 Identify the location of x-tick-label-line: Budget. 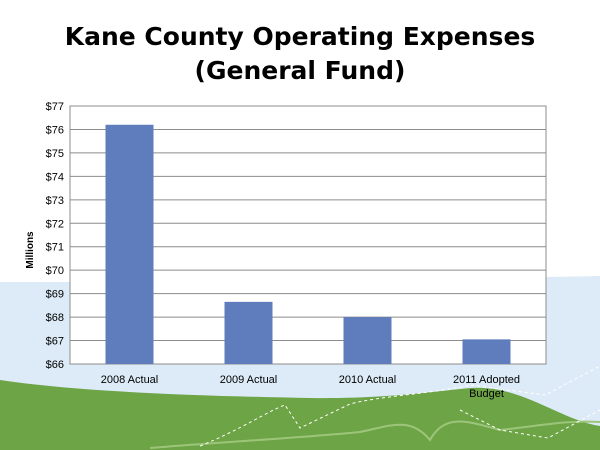
(486, 394).